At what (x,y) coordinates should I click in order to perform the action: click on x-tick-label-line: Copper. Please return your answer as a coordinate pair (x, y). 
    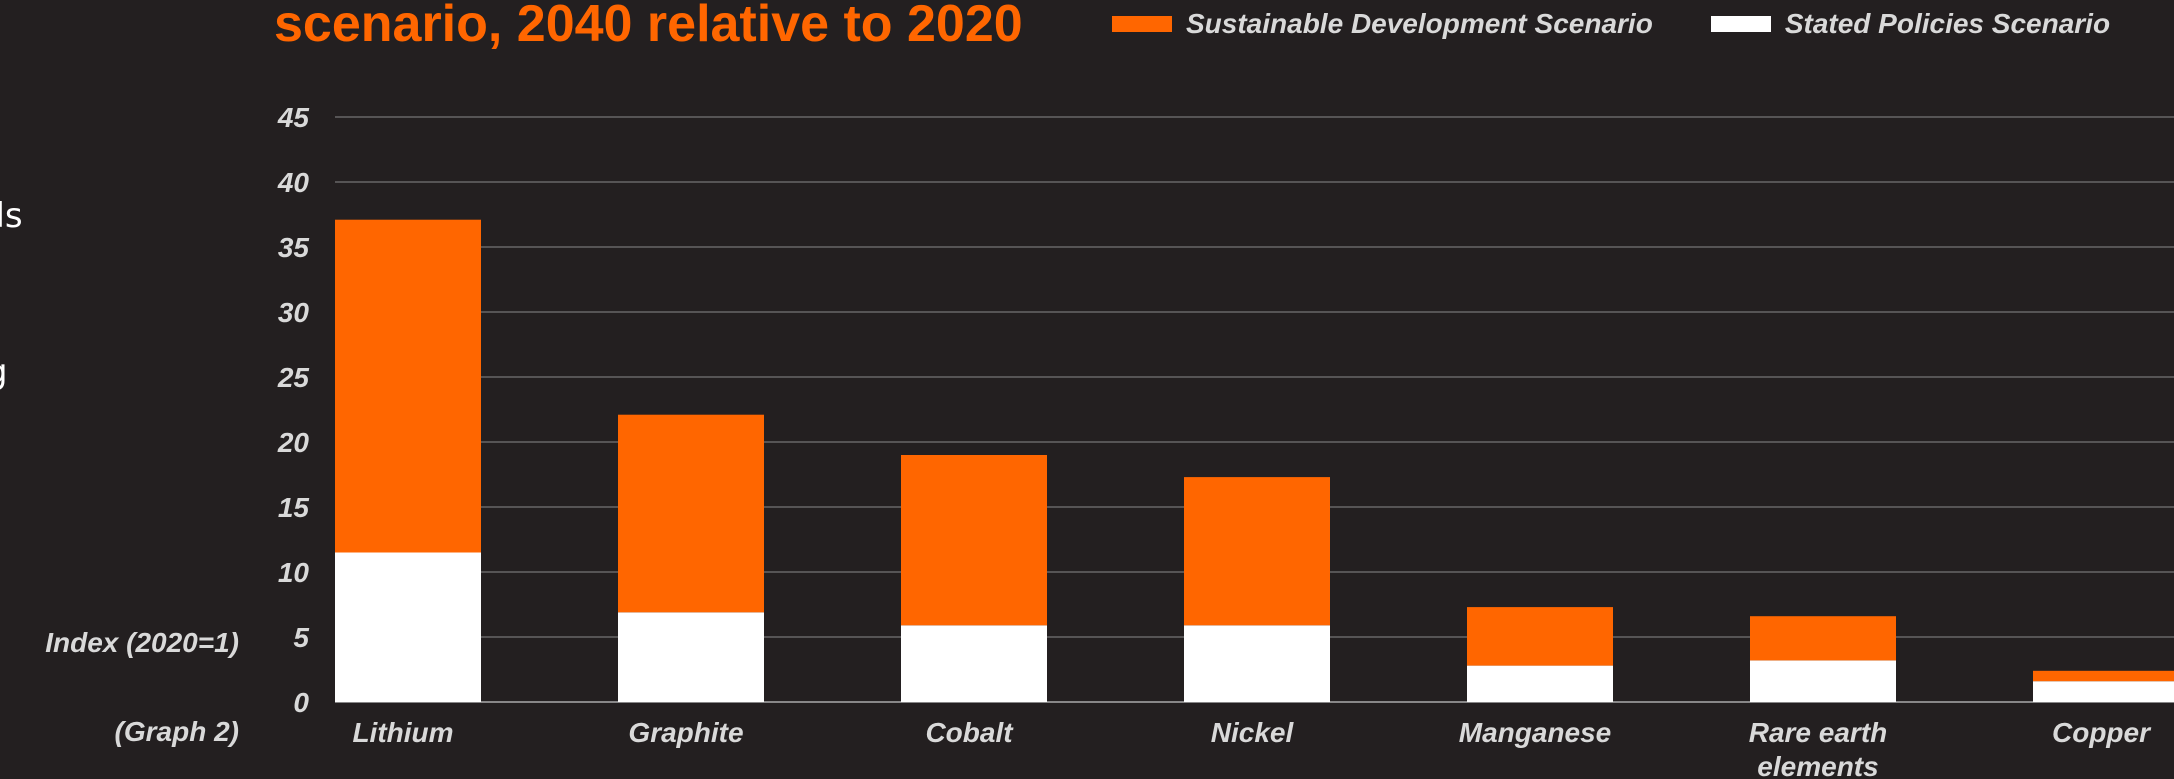
    Looking at the image, I should click on (2102, 732).